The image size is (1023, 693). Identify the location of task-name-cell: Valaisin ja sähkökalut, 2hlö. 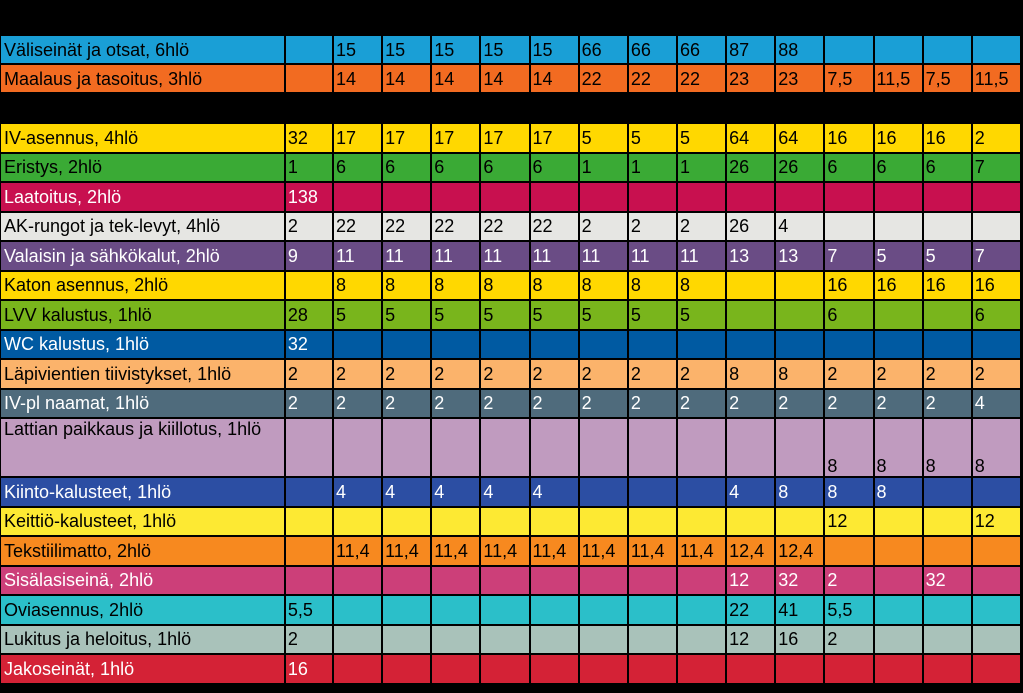
(142, 256).